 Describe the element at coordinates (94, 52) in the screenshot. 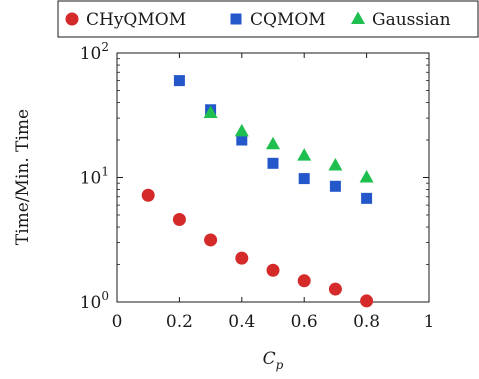

I see `y-tick-label: 10²` at that location.